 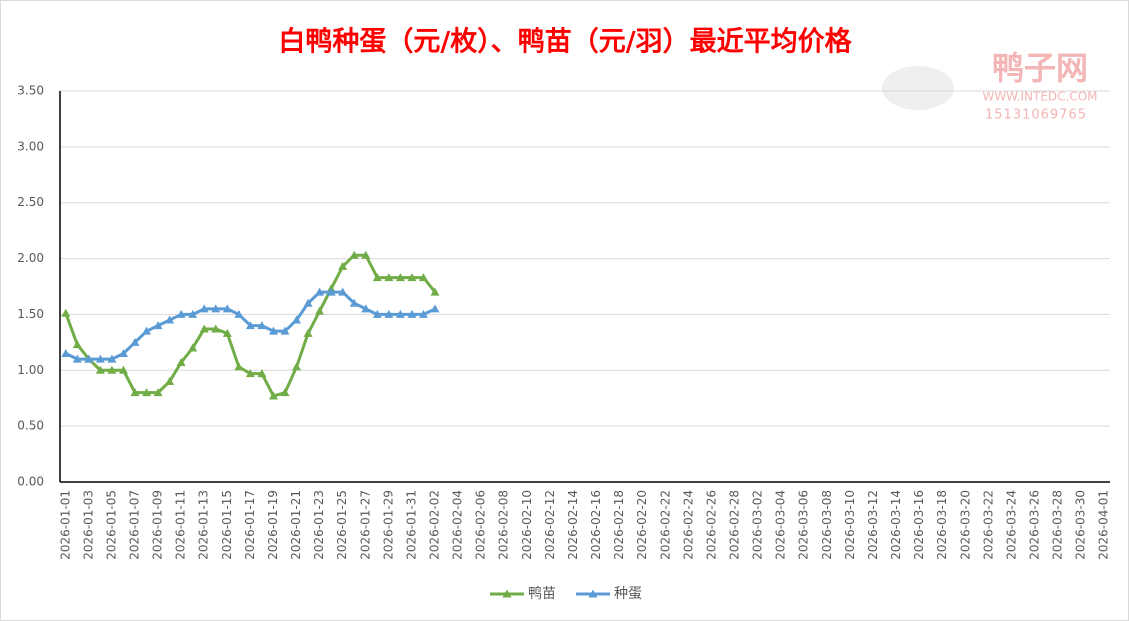 I want to click on x-tick-label: 2026-02-22, so click(x=665, y=525).